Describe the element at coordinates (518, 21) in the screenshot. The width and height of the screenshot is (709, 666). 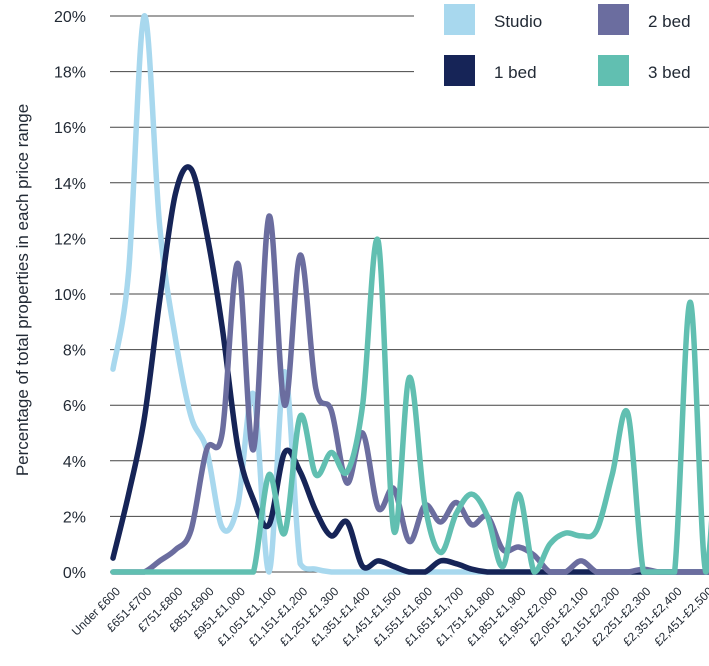
I see `legend-label-studio: Studio` at that location.